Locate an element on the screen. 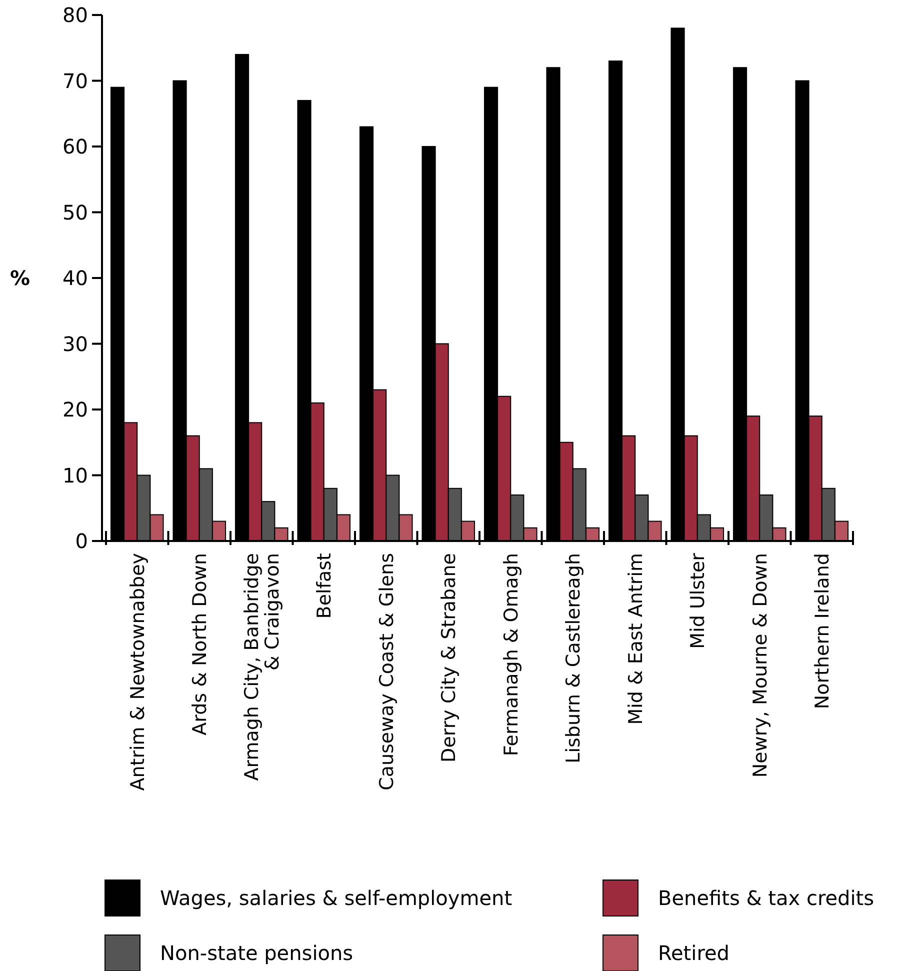  legend-label: Non-state pensions is located at coordinates (257, 953).